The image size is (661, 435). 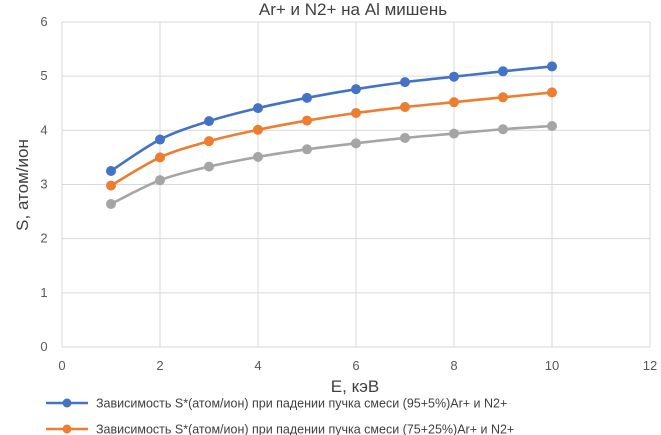 I want to click on x-tick-label: 0, so click(x=61, y=365).